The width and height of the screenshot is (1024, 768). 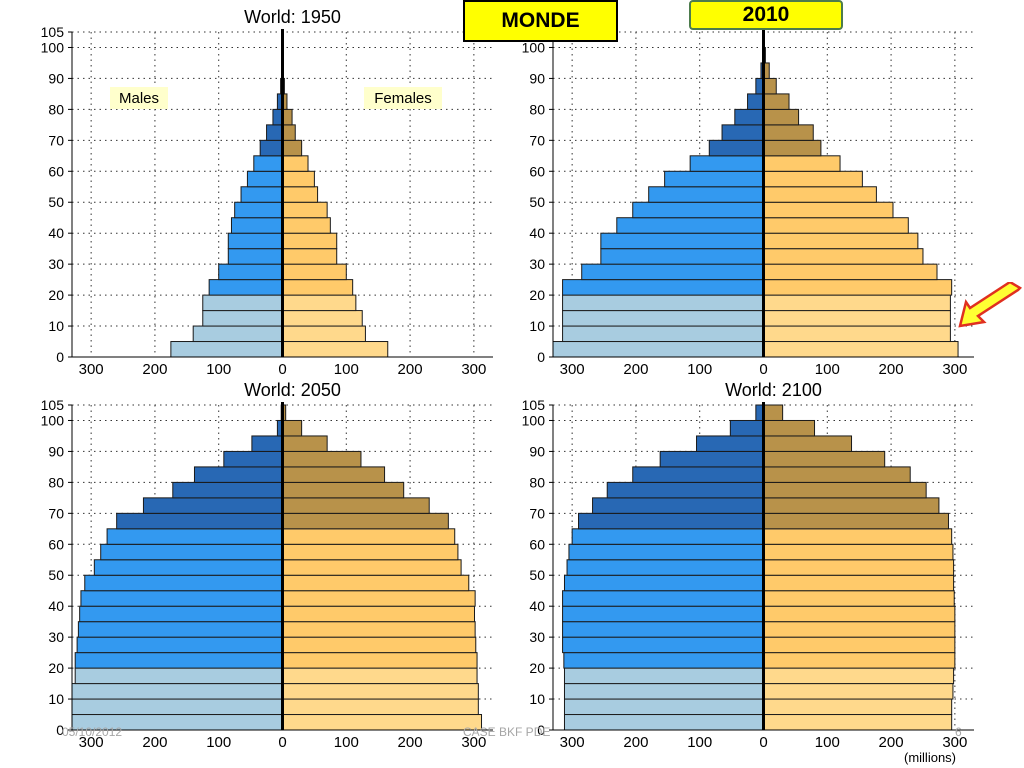 What do you see at coordinates (540, 21) in the screenshot?
I see `monde-title-box: MONDE` at bounding box center [540, 21].